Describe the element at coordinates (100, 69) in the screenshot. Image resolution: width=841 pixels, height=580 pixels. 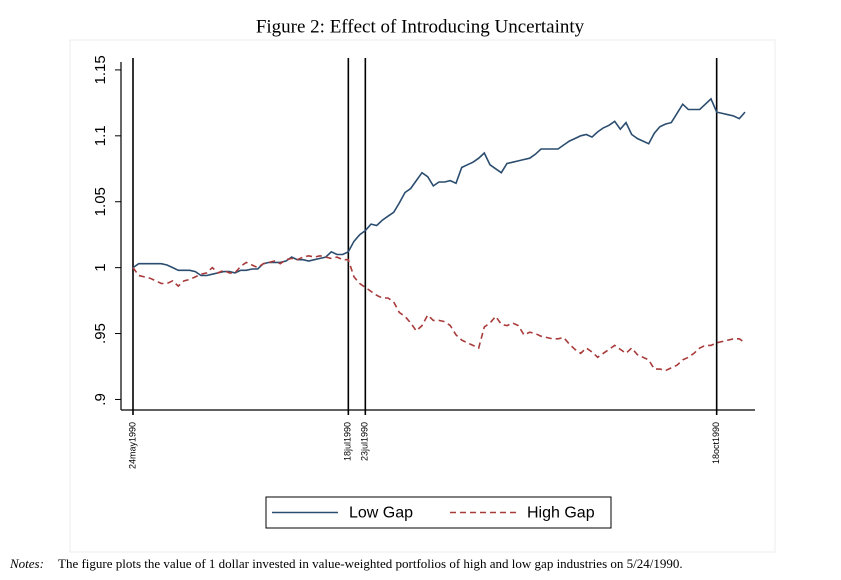
I see `y-tick-label: 1.15` at that location.